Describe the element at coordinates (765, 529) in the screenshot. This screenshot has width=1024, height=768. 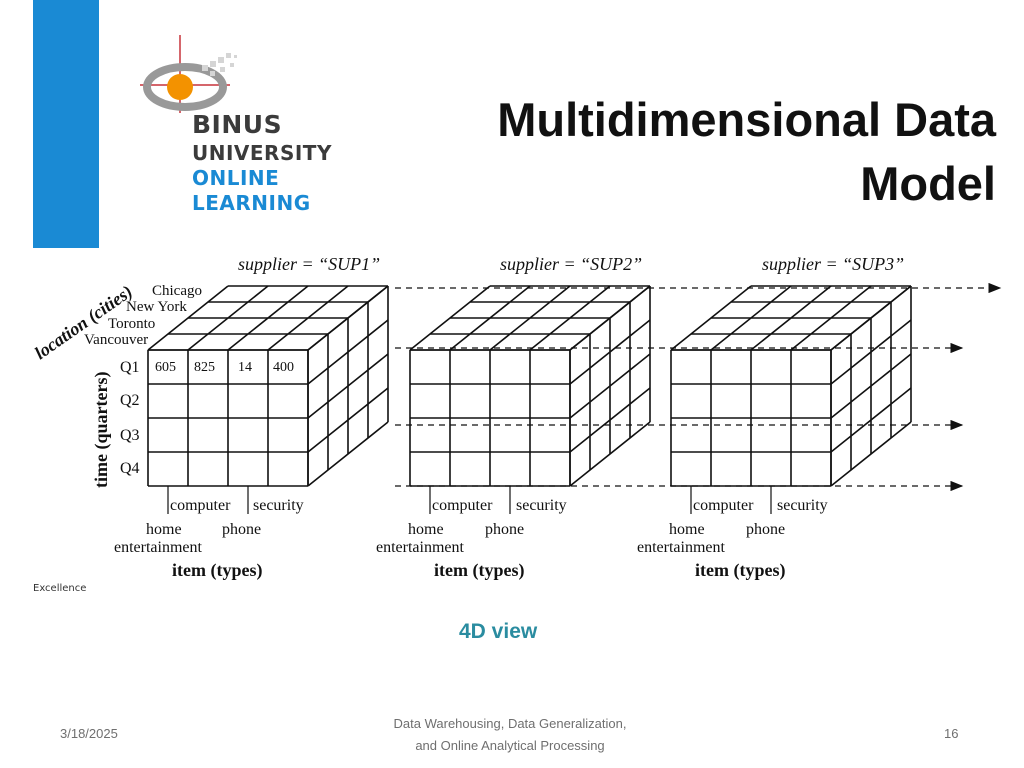
I see `item-label-phone-3: phone` at that location.